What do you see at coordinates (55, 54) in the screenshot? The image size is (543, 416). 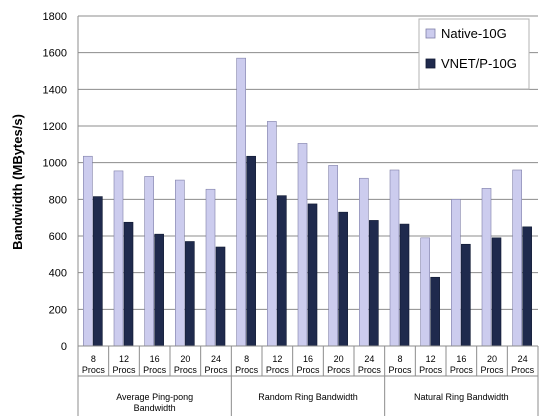 I see `y-tick-label: 1600` at bounding box center [55, 54].